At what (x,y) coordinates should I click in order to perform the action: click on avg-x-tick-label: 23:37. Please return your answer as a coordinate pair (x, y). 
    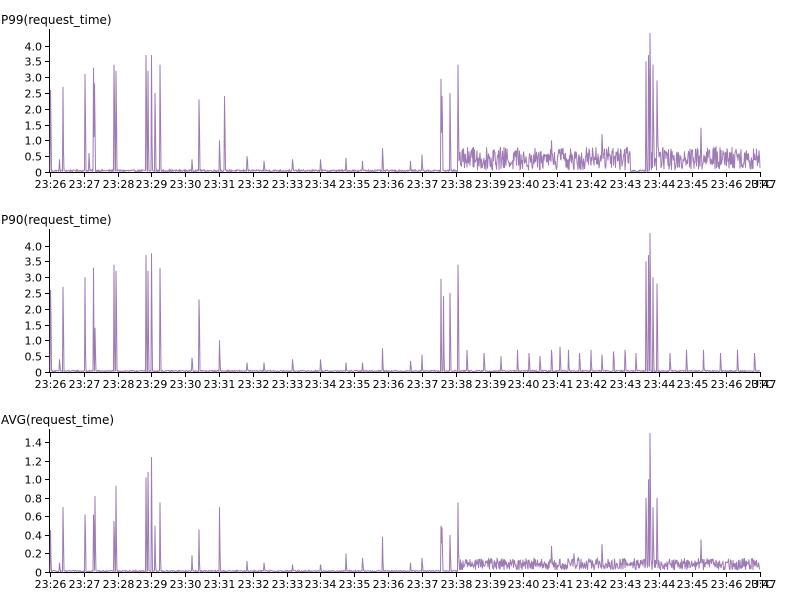
    Looking at the image, I should click on (423, 584).